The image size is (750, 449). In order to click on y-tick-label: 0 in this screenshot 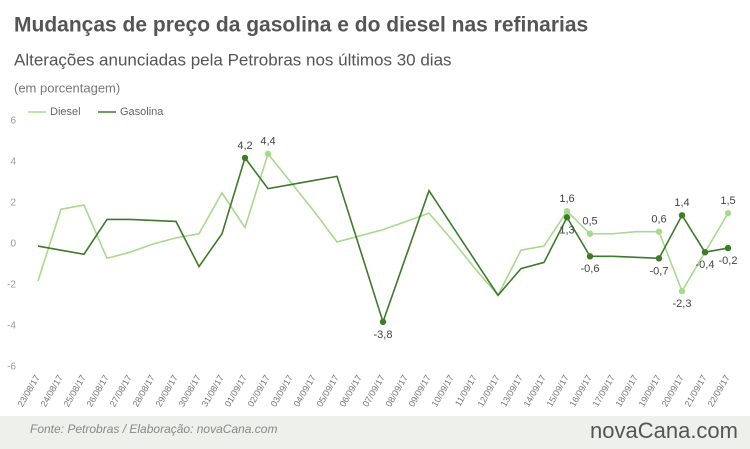, I will do `click(13, 244)`.